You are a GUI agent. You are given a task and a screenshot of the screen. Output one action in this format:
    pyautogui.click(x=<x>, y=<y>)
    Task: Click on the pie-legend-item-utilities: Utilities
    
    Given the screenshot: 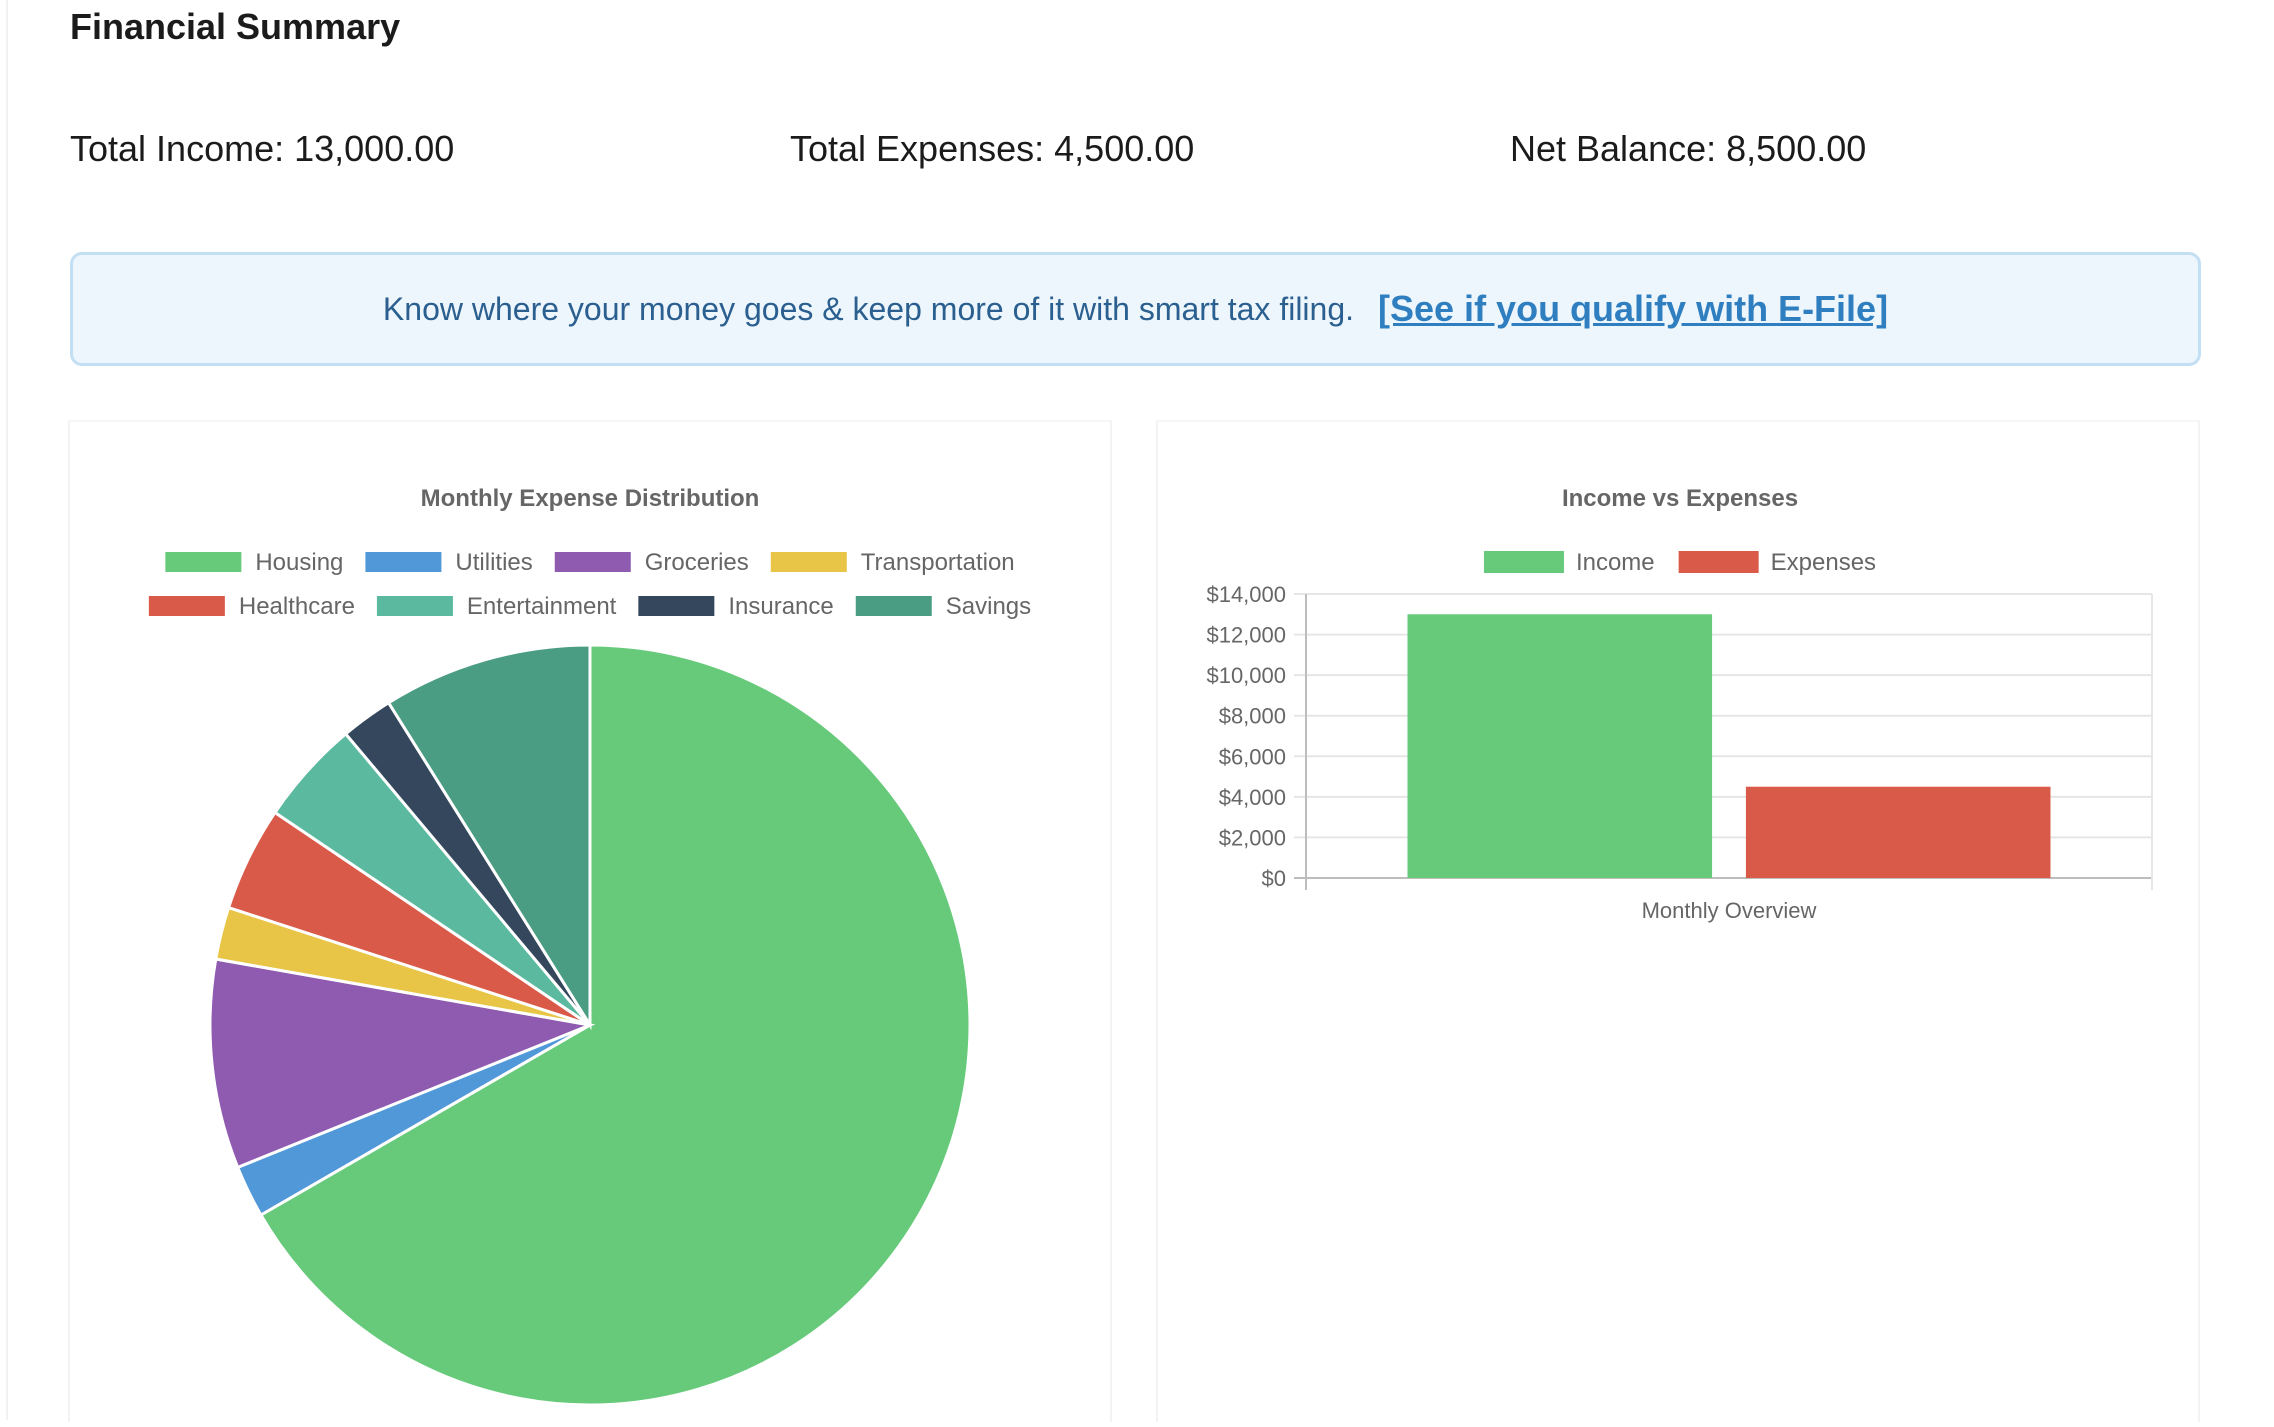 What is the action you would take?
    pyautogui.click(x=449, y=562)
    